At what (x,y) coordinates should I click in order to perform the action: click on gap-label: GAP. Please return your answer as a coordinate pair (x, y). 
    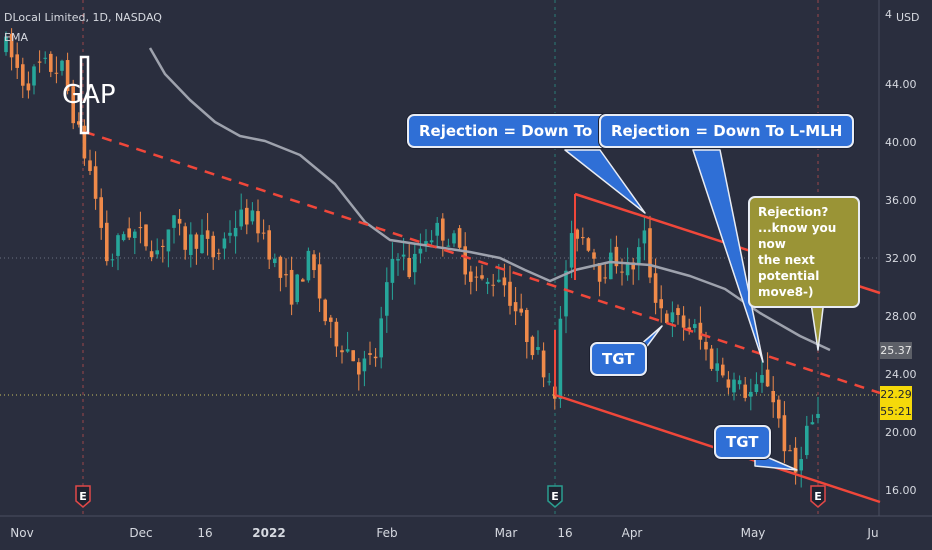
    Looking at the image, I should click on (89, 95).